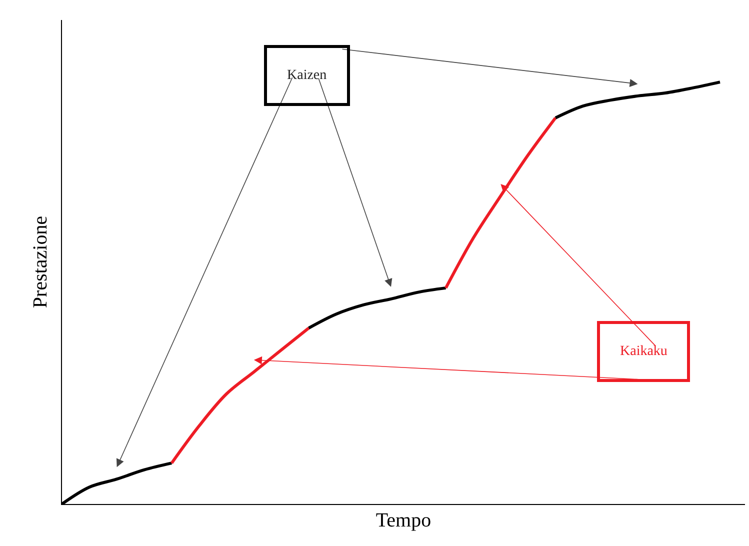 Image resolution: width=749 pixels, height=546 pixels. I want to click on x-axis-title: Tempo, so click(404, 521).